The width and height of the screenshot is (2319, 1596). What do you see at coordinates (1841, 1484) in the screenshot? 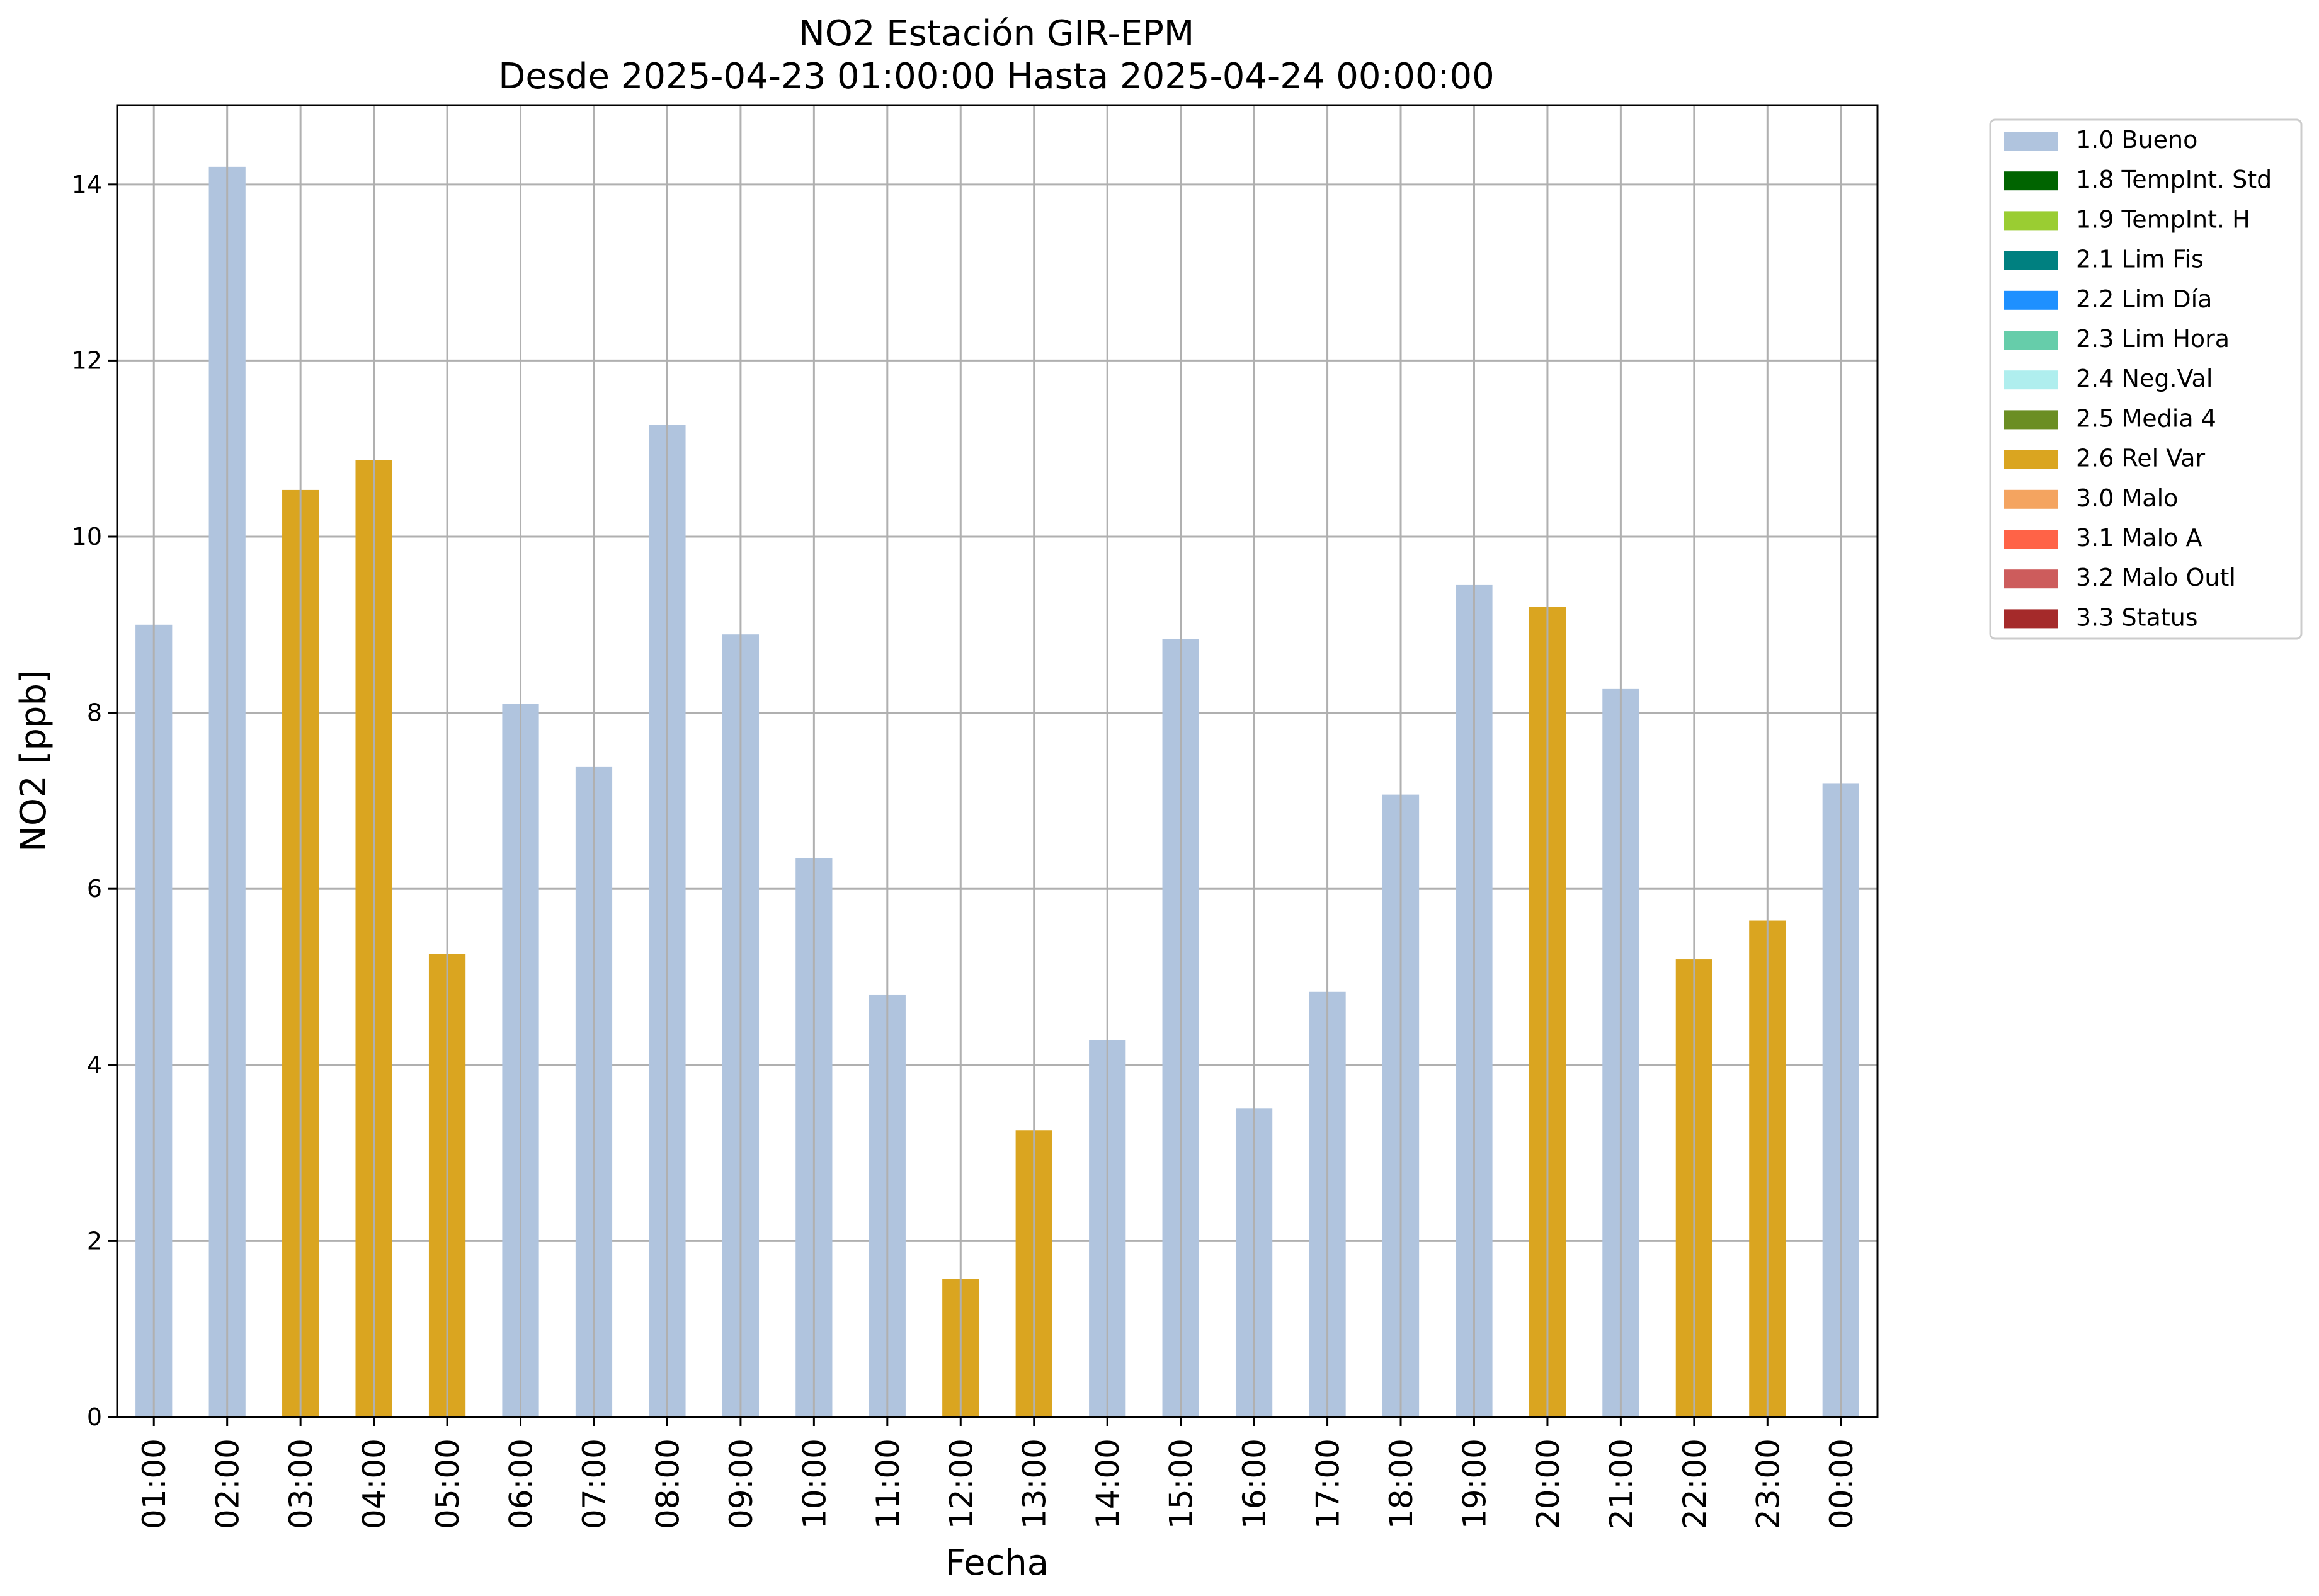
I see `x-tick-label: 00:00` at bounding box center [1841, 1484].